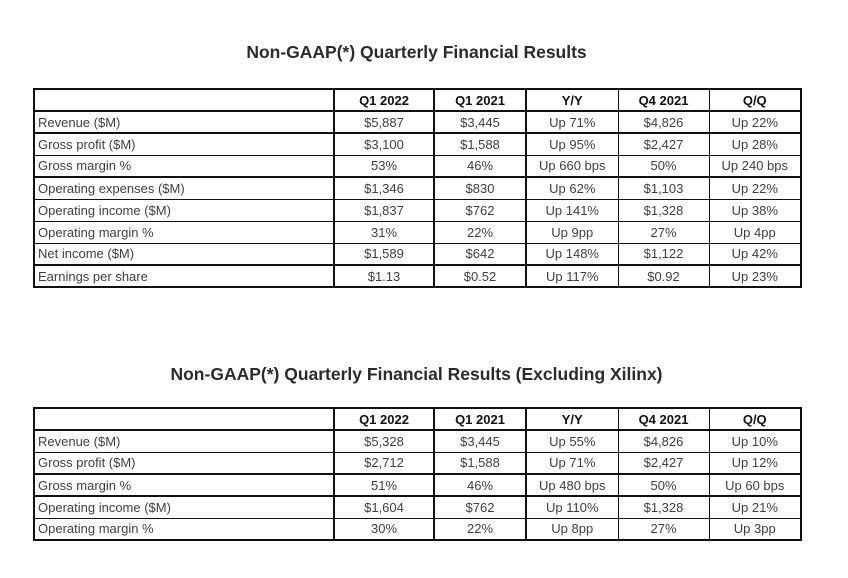 The image size is (848, 578). What do you see at coordinates (572, 441) in the screenshot?
I see `table-cell: Up 55%` at bounding box center [572, 441].